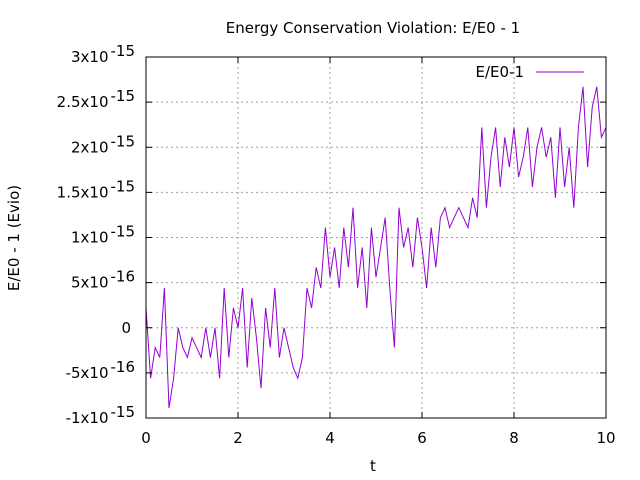 The width and height of the screenshot is (640, 480). What do you see at coordinates (529, 72) in the screenshot?
I see `legend: E/E0-1` at bounding box center [529, 72].